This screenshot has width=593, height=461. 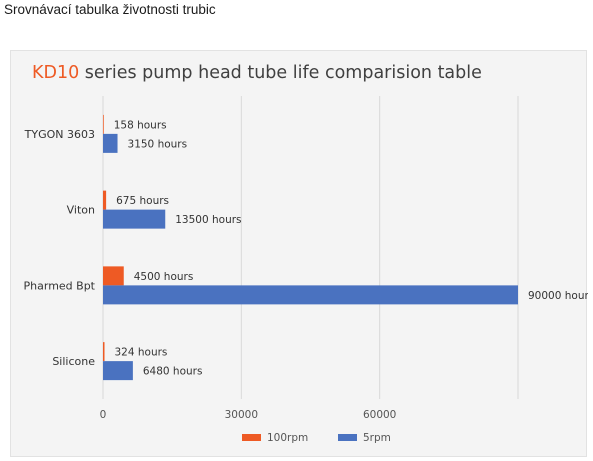 I want to click on chart-title-prefix: KD10, so click(x=56, y=73).